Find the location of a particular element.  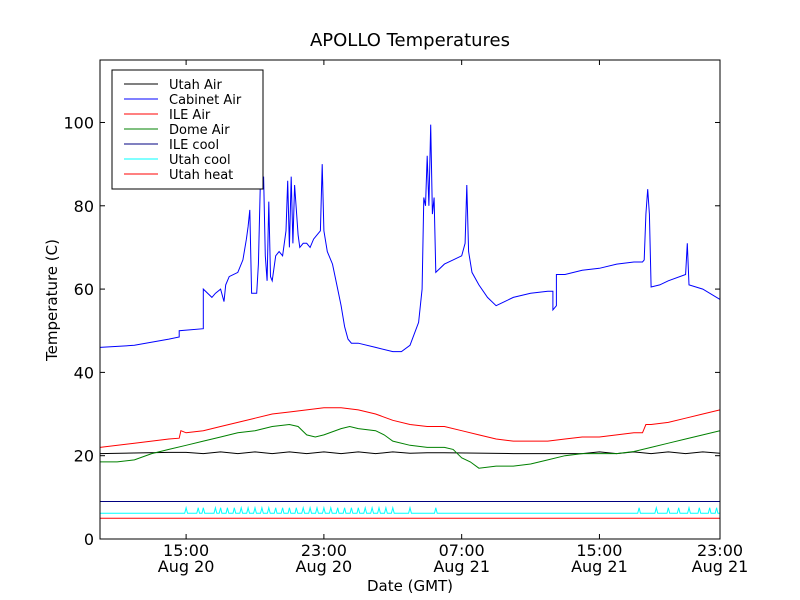

legend-label: ILE cool is located at coordinates (194, 145).